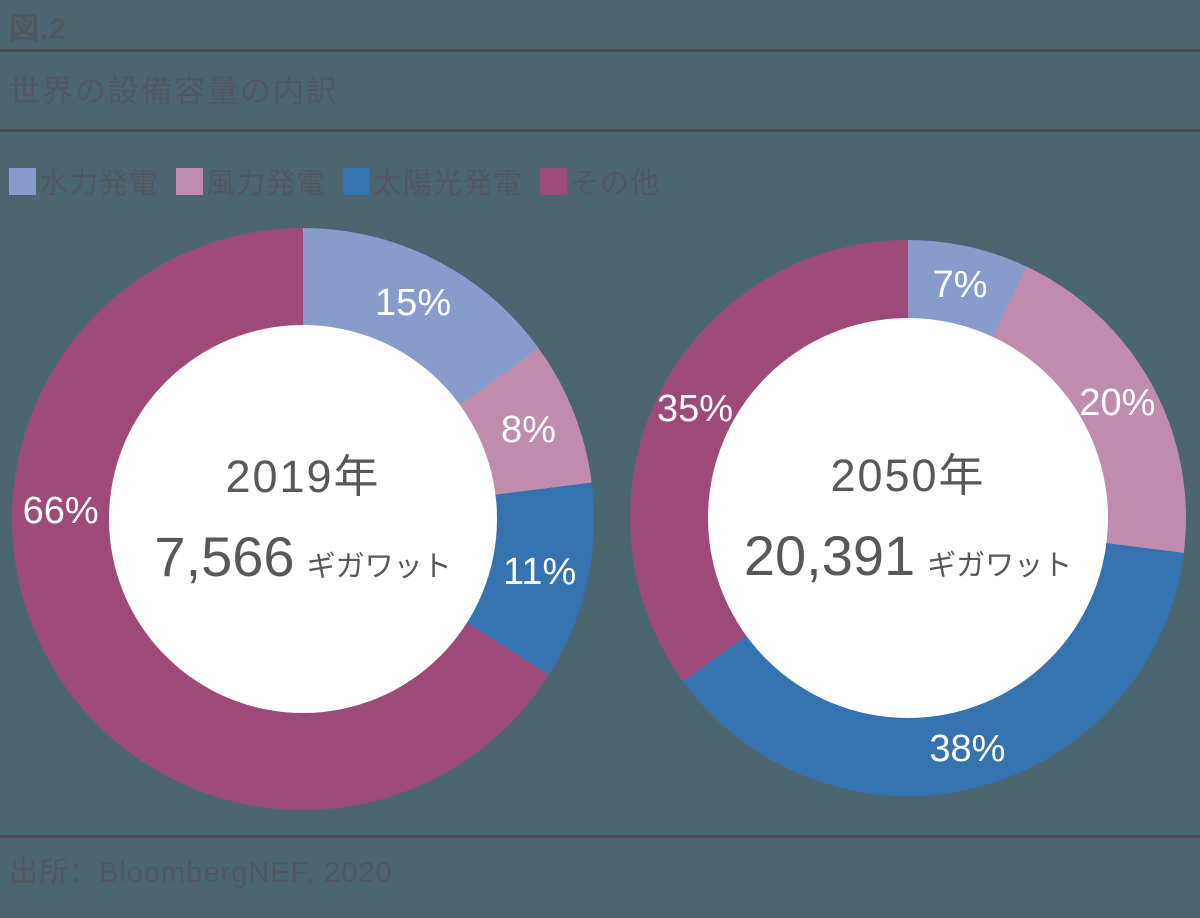 Image resolution: width=1200 pixels, height=918 pixels. What do you see at coordinates (960, 284) in the screenshot?
I see `slice-label-水力発電: 7%` at bounding box center [960, 284].